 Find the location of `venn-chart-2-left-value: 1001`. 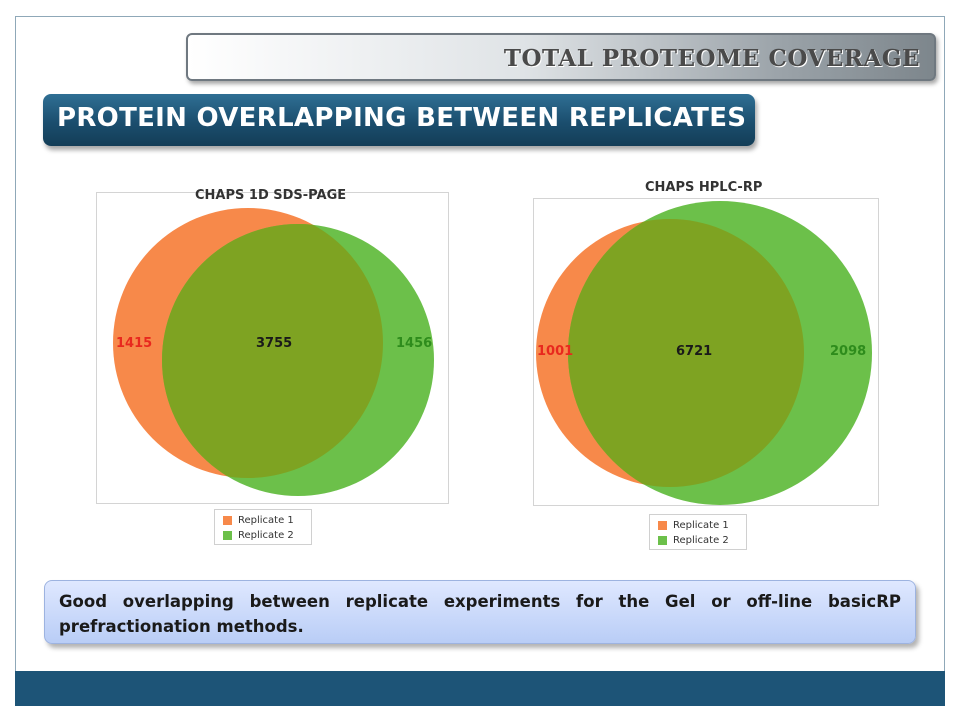

venn-chart-2-left-value: 1001 is located at coordinates (555, 351).